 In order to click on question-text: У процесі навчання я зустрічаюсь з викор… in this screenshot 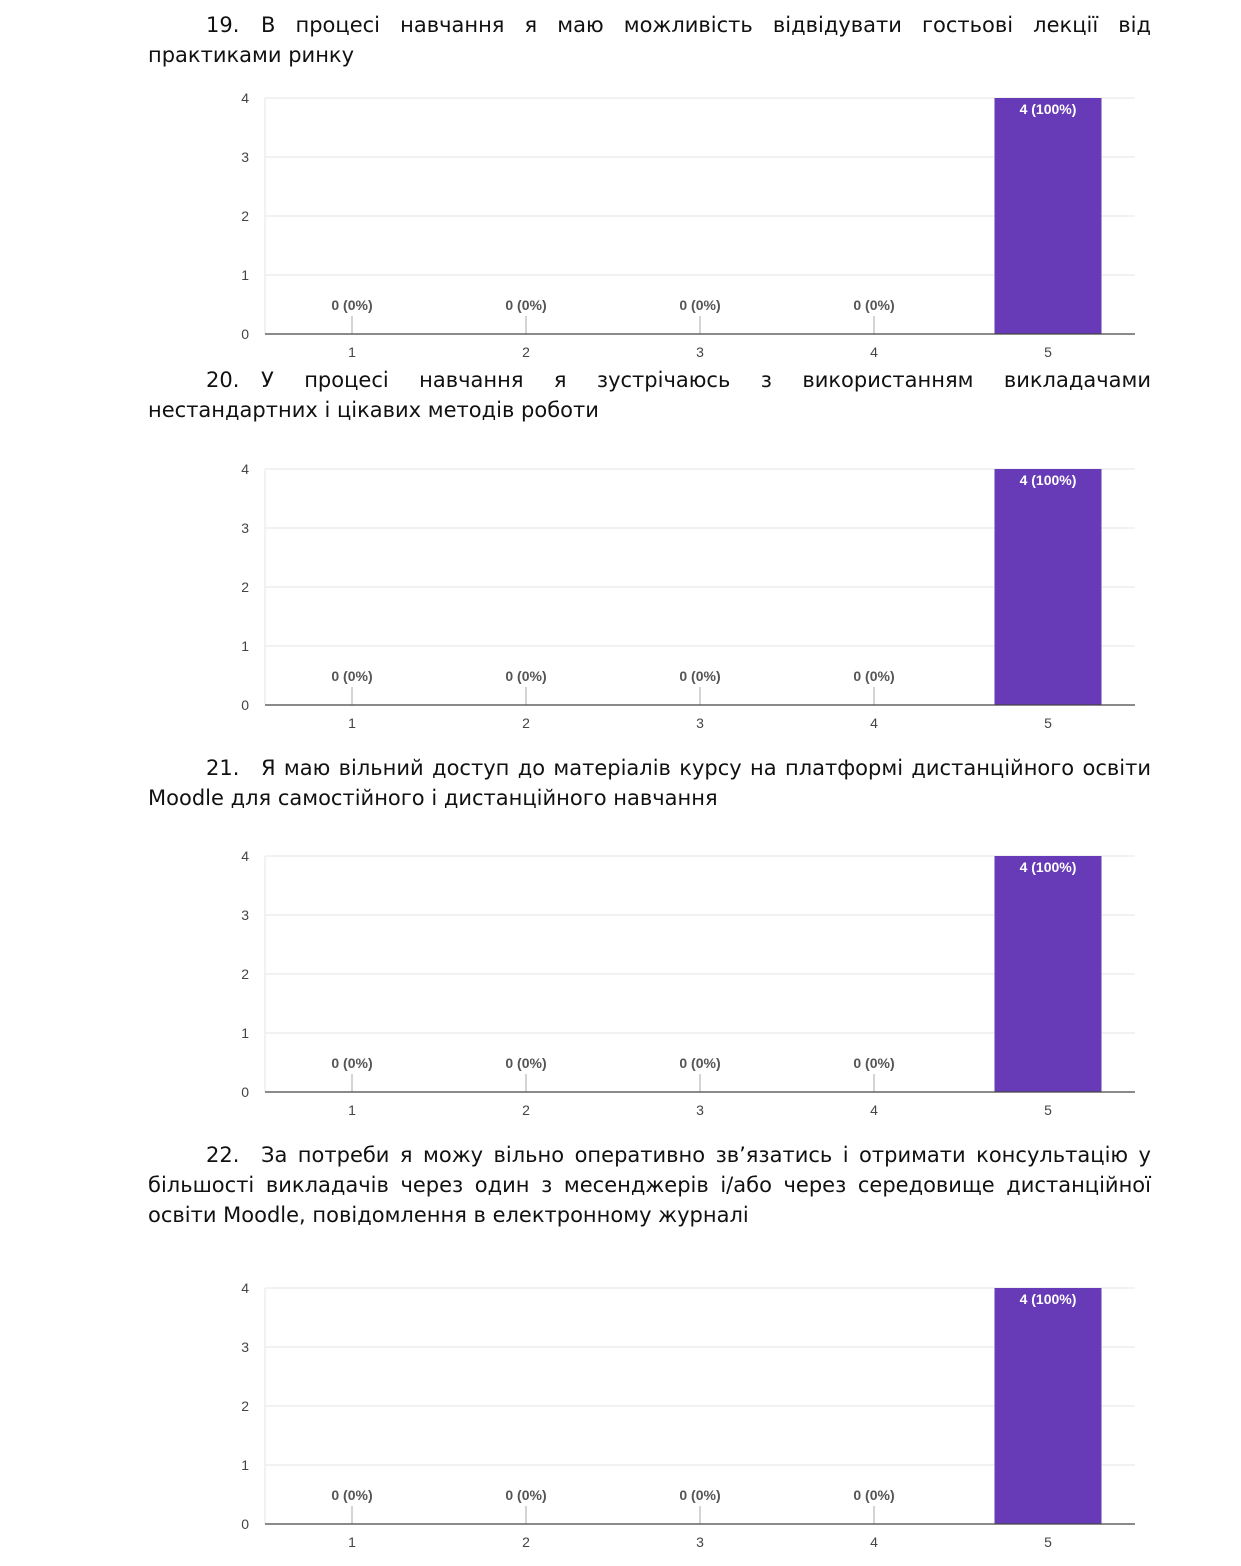, I will do `click(649, 395)`.